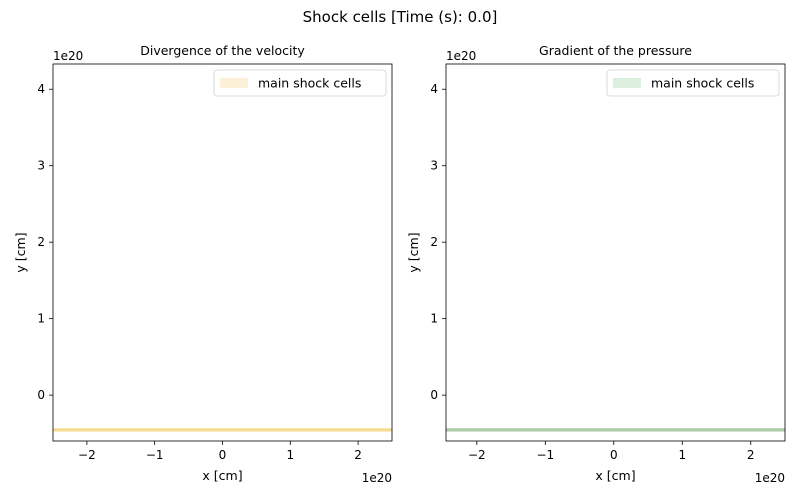  What do you see at coordinates (222, 50) in the screenshot?
I see `axes-title: Divergence of the velocity` at bounding box center [222, 50].